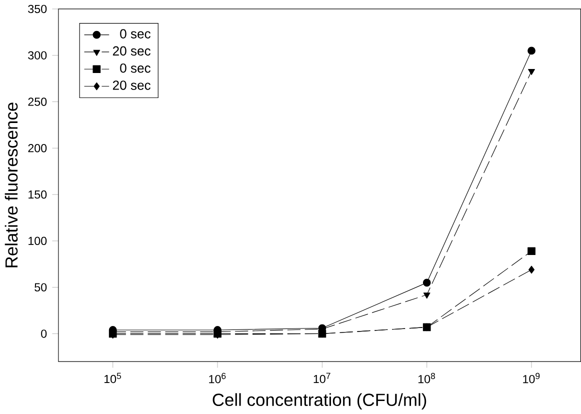  Describe the element at coordinates (217, 378) in the screenshot. I see `x-tick-label: 10$^{6}$` at that location.